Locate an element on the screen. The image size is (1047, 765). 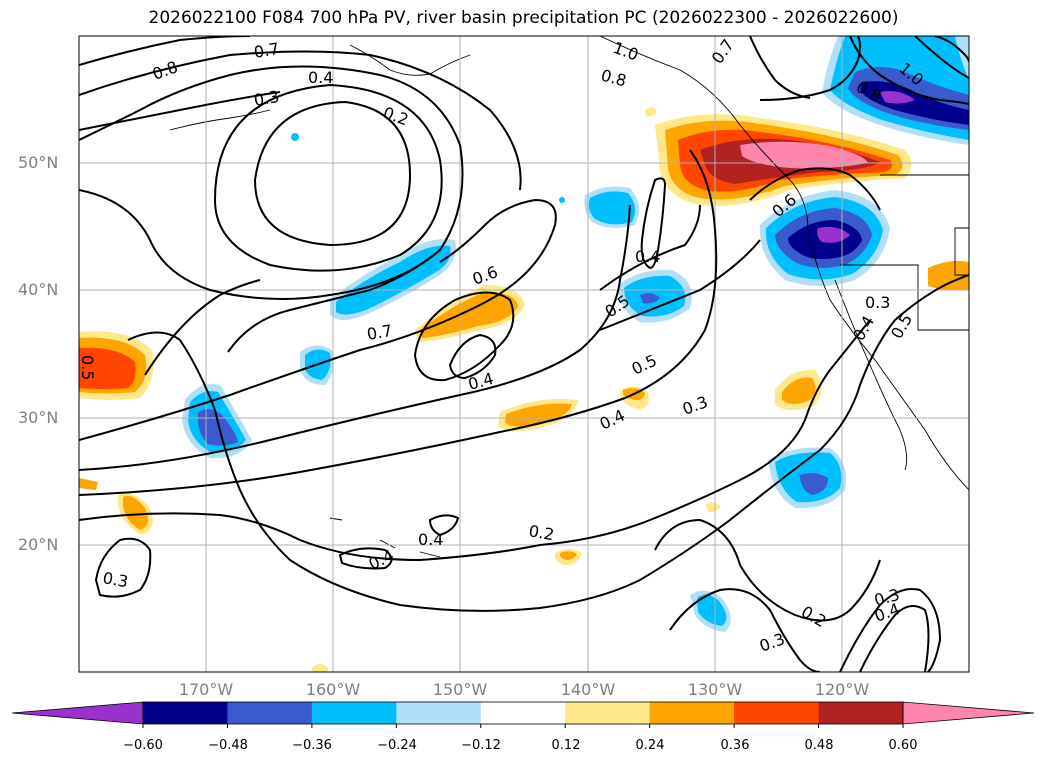
negative-precip-region-california is located at coordinates (824, 238).